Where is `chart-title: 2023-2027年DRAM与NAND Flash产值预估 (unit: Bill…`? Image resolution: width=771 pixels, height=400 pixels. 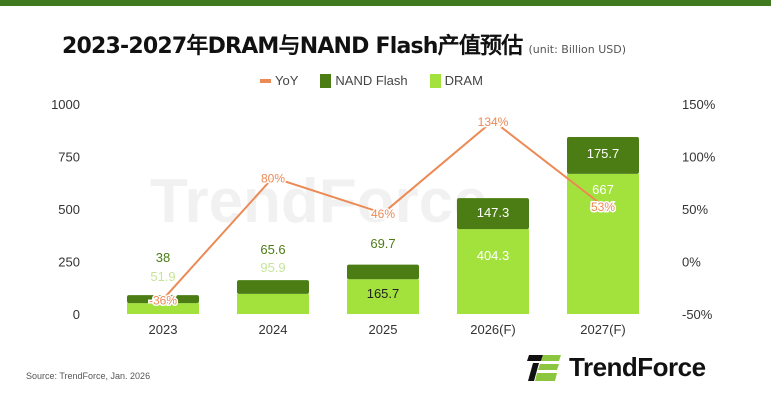 chart-title: 2023-2027年DRAM与NAND Flash产值预估 (unit: Bill… is located at coordinates (344, 44).